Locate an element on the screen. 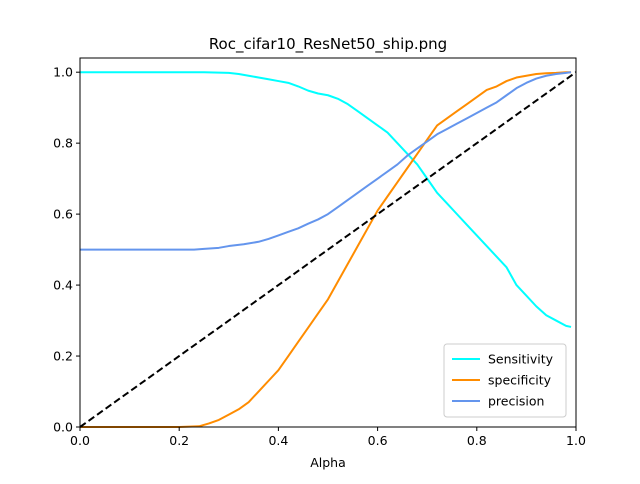  y-axis: 0.0 0.2 0.4 0.6 0.8 1.0 is located at coordinates (66, 250).